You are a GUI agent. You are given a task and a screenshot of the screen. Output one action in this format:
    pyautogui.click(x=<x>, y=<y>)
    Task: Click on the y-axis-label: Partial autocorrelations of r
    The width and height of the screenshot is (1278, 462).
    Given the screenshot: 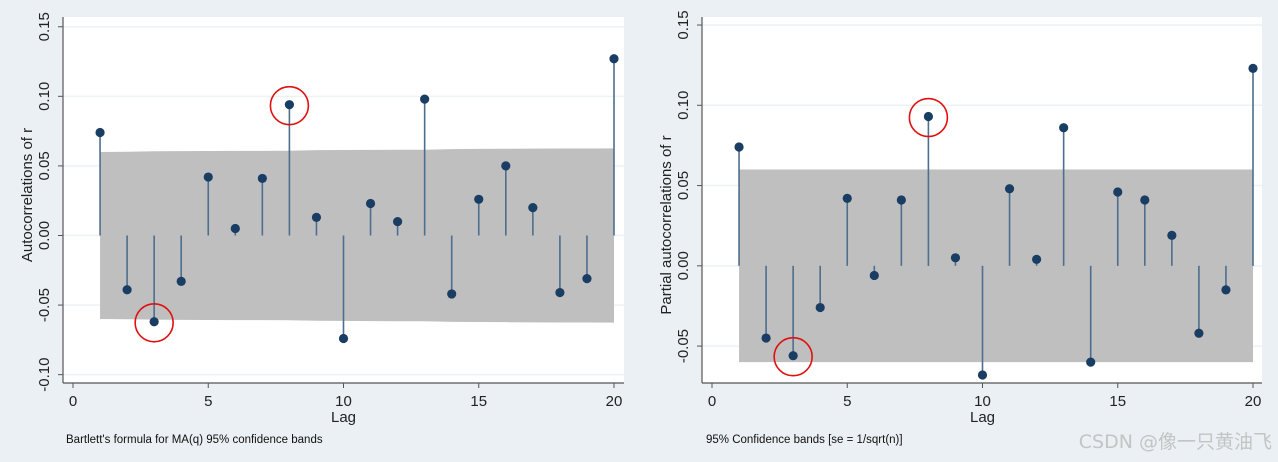 What is the action you would take?
    pyautogui.click(x=666, y=224)
    